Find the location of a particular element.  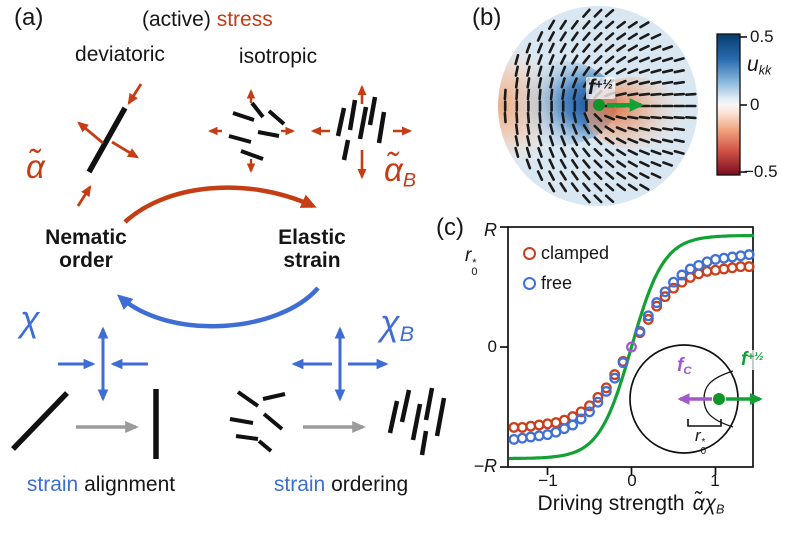

theory-curve is located at coordinates (631, 347).